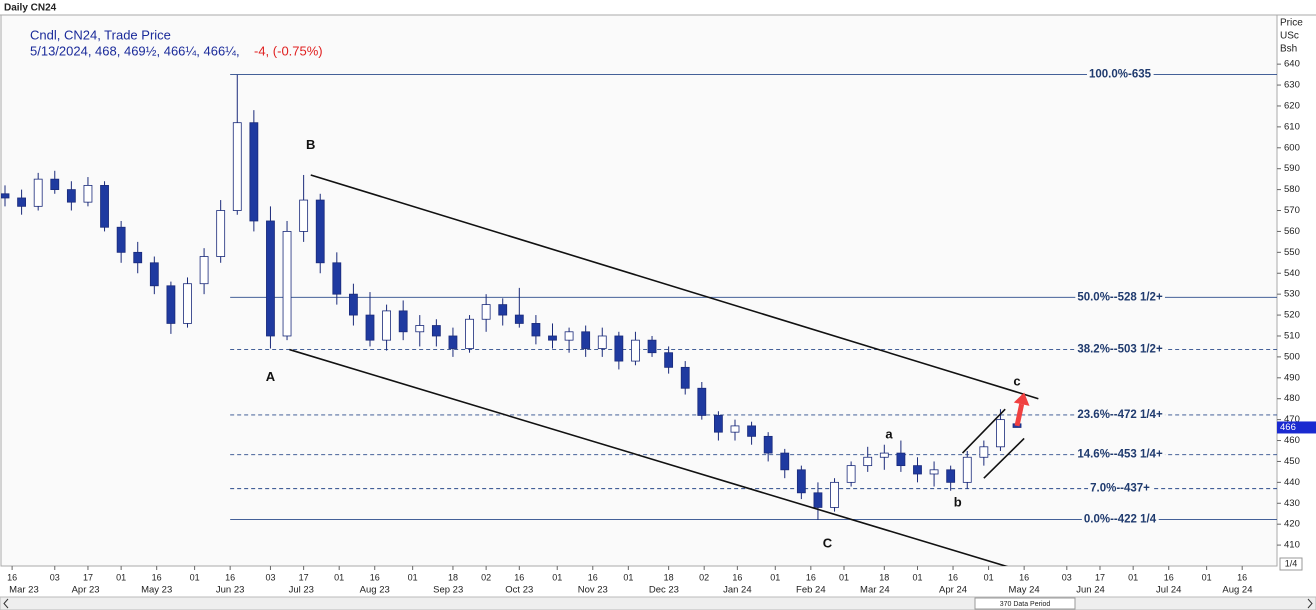  I want to click on y-tick-label: 540, so click(1292, 273).